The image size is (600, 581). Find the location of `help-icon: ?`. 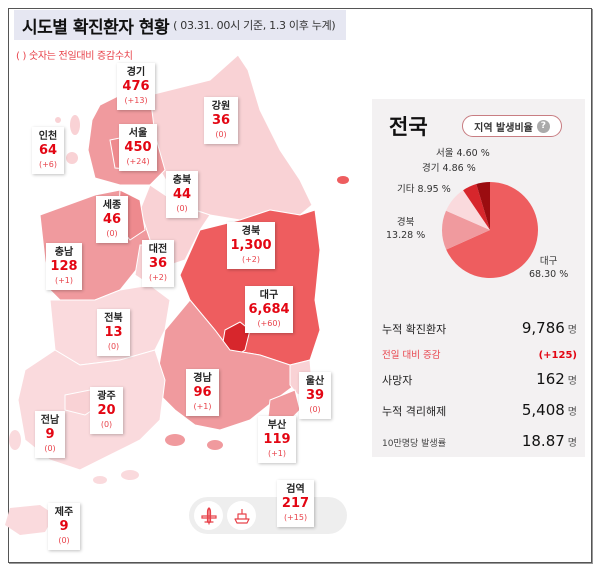

help-icon: ? is located at coordinates (543, 126).